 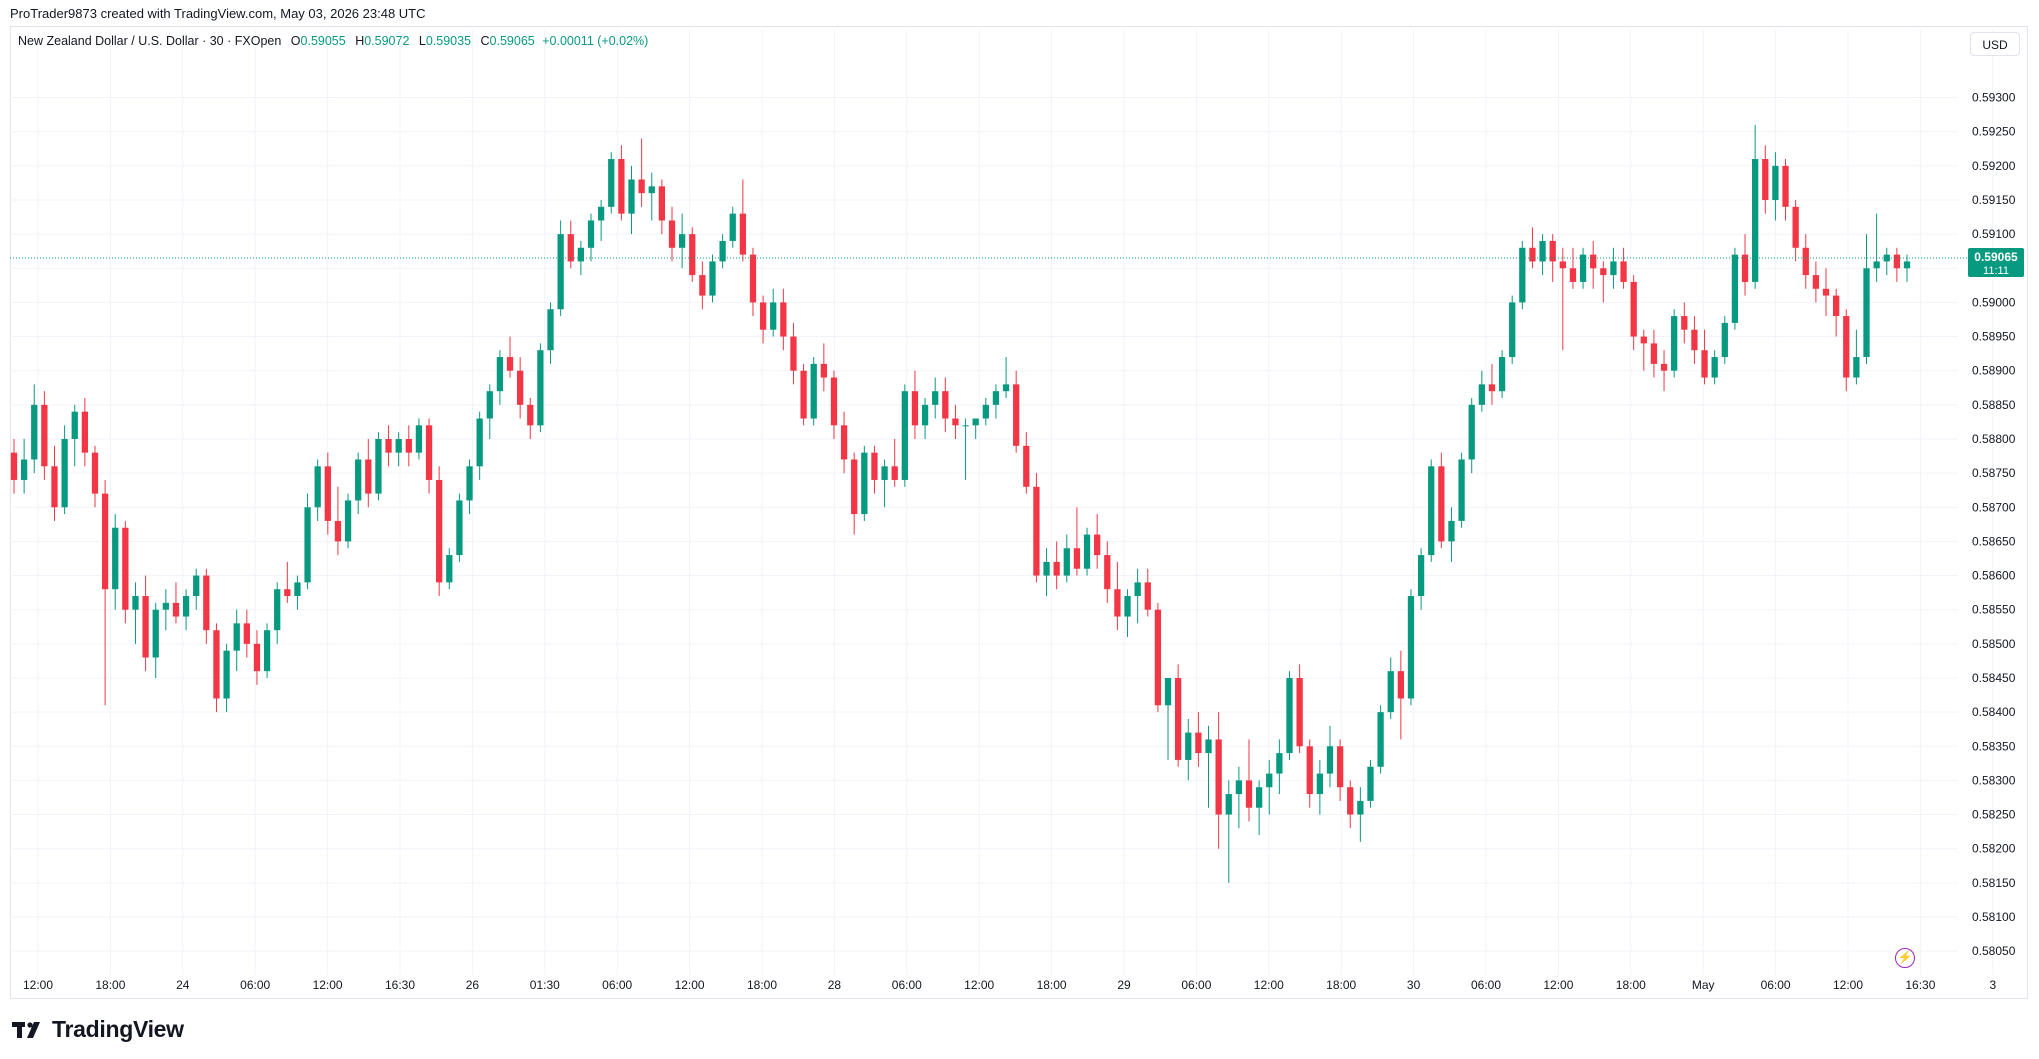 What do you see at coordinates (1703, 985) in the screenshot?
I see `time-tick-label: May` at bounding box center [1703, 985].